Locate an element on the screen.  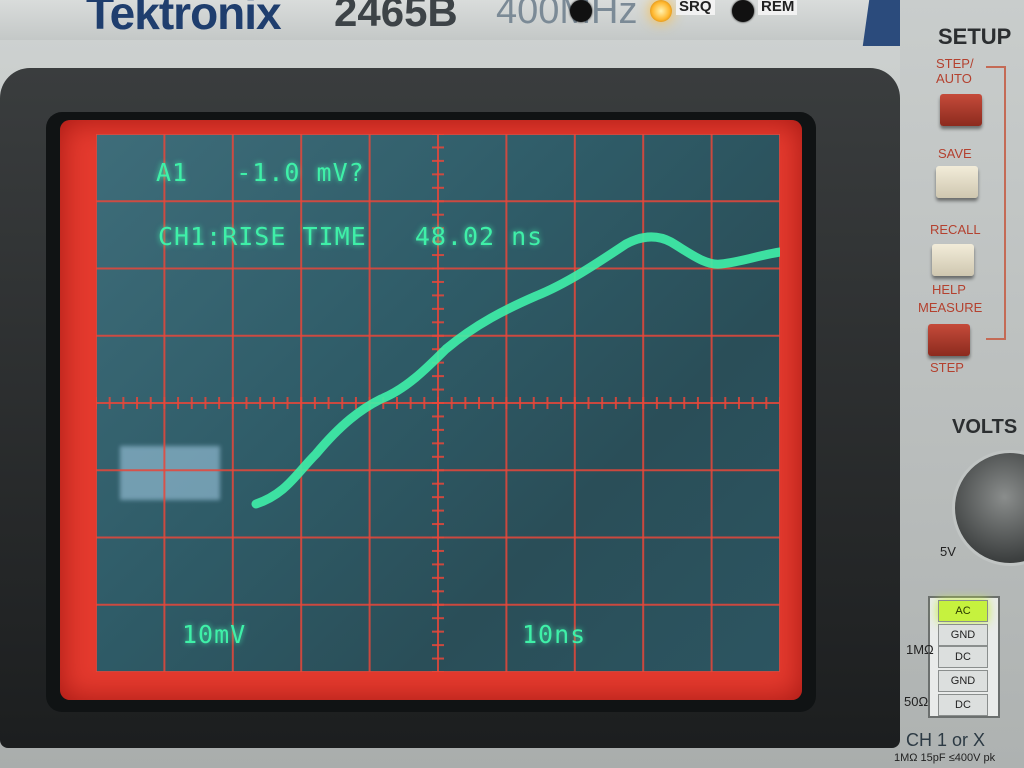
model-number: 2465B is located at coordinates (396, 17).